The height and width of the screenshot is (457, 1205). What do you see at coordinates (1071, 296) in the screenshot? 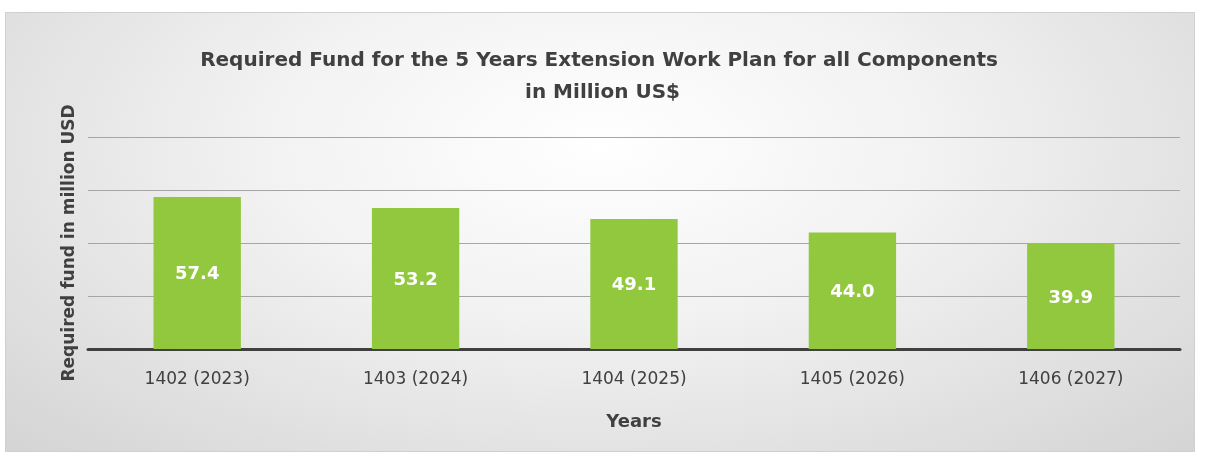
I see `data-label: 39.9` at bounding box center [1071, 296].